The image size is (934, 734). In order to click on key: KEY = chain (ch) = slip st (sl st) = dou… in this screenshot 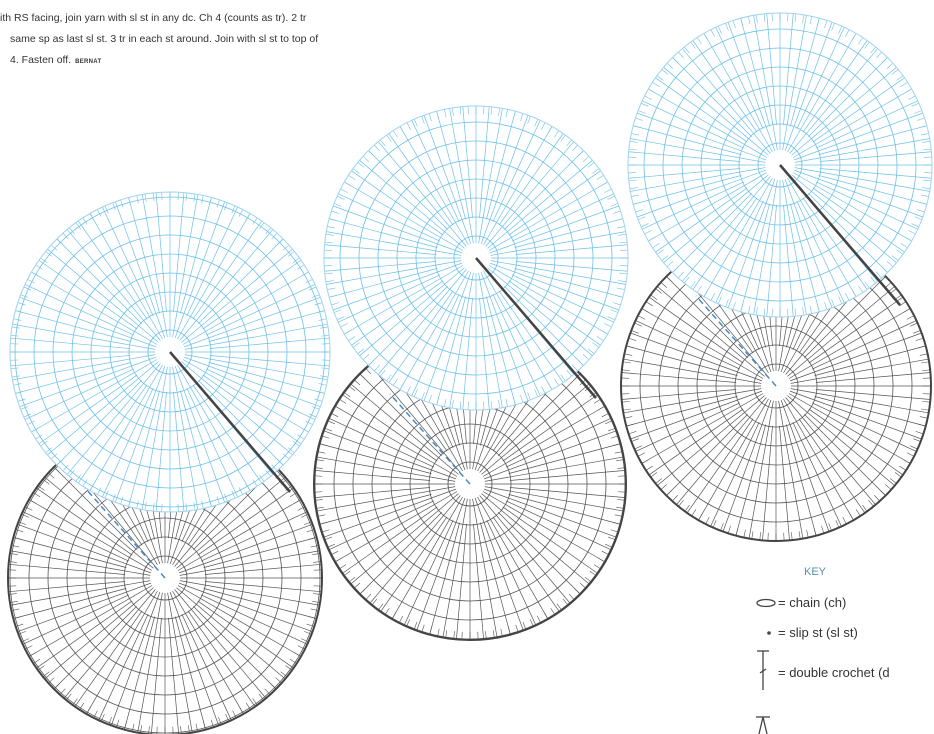, I will do `click(823, 650)`.